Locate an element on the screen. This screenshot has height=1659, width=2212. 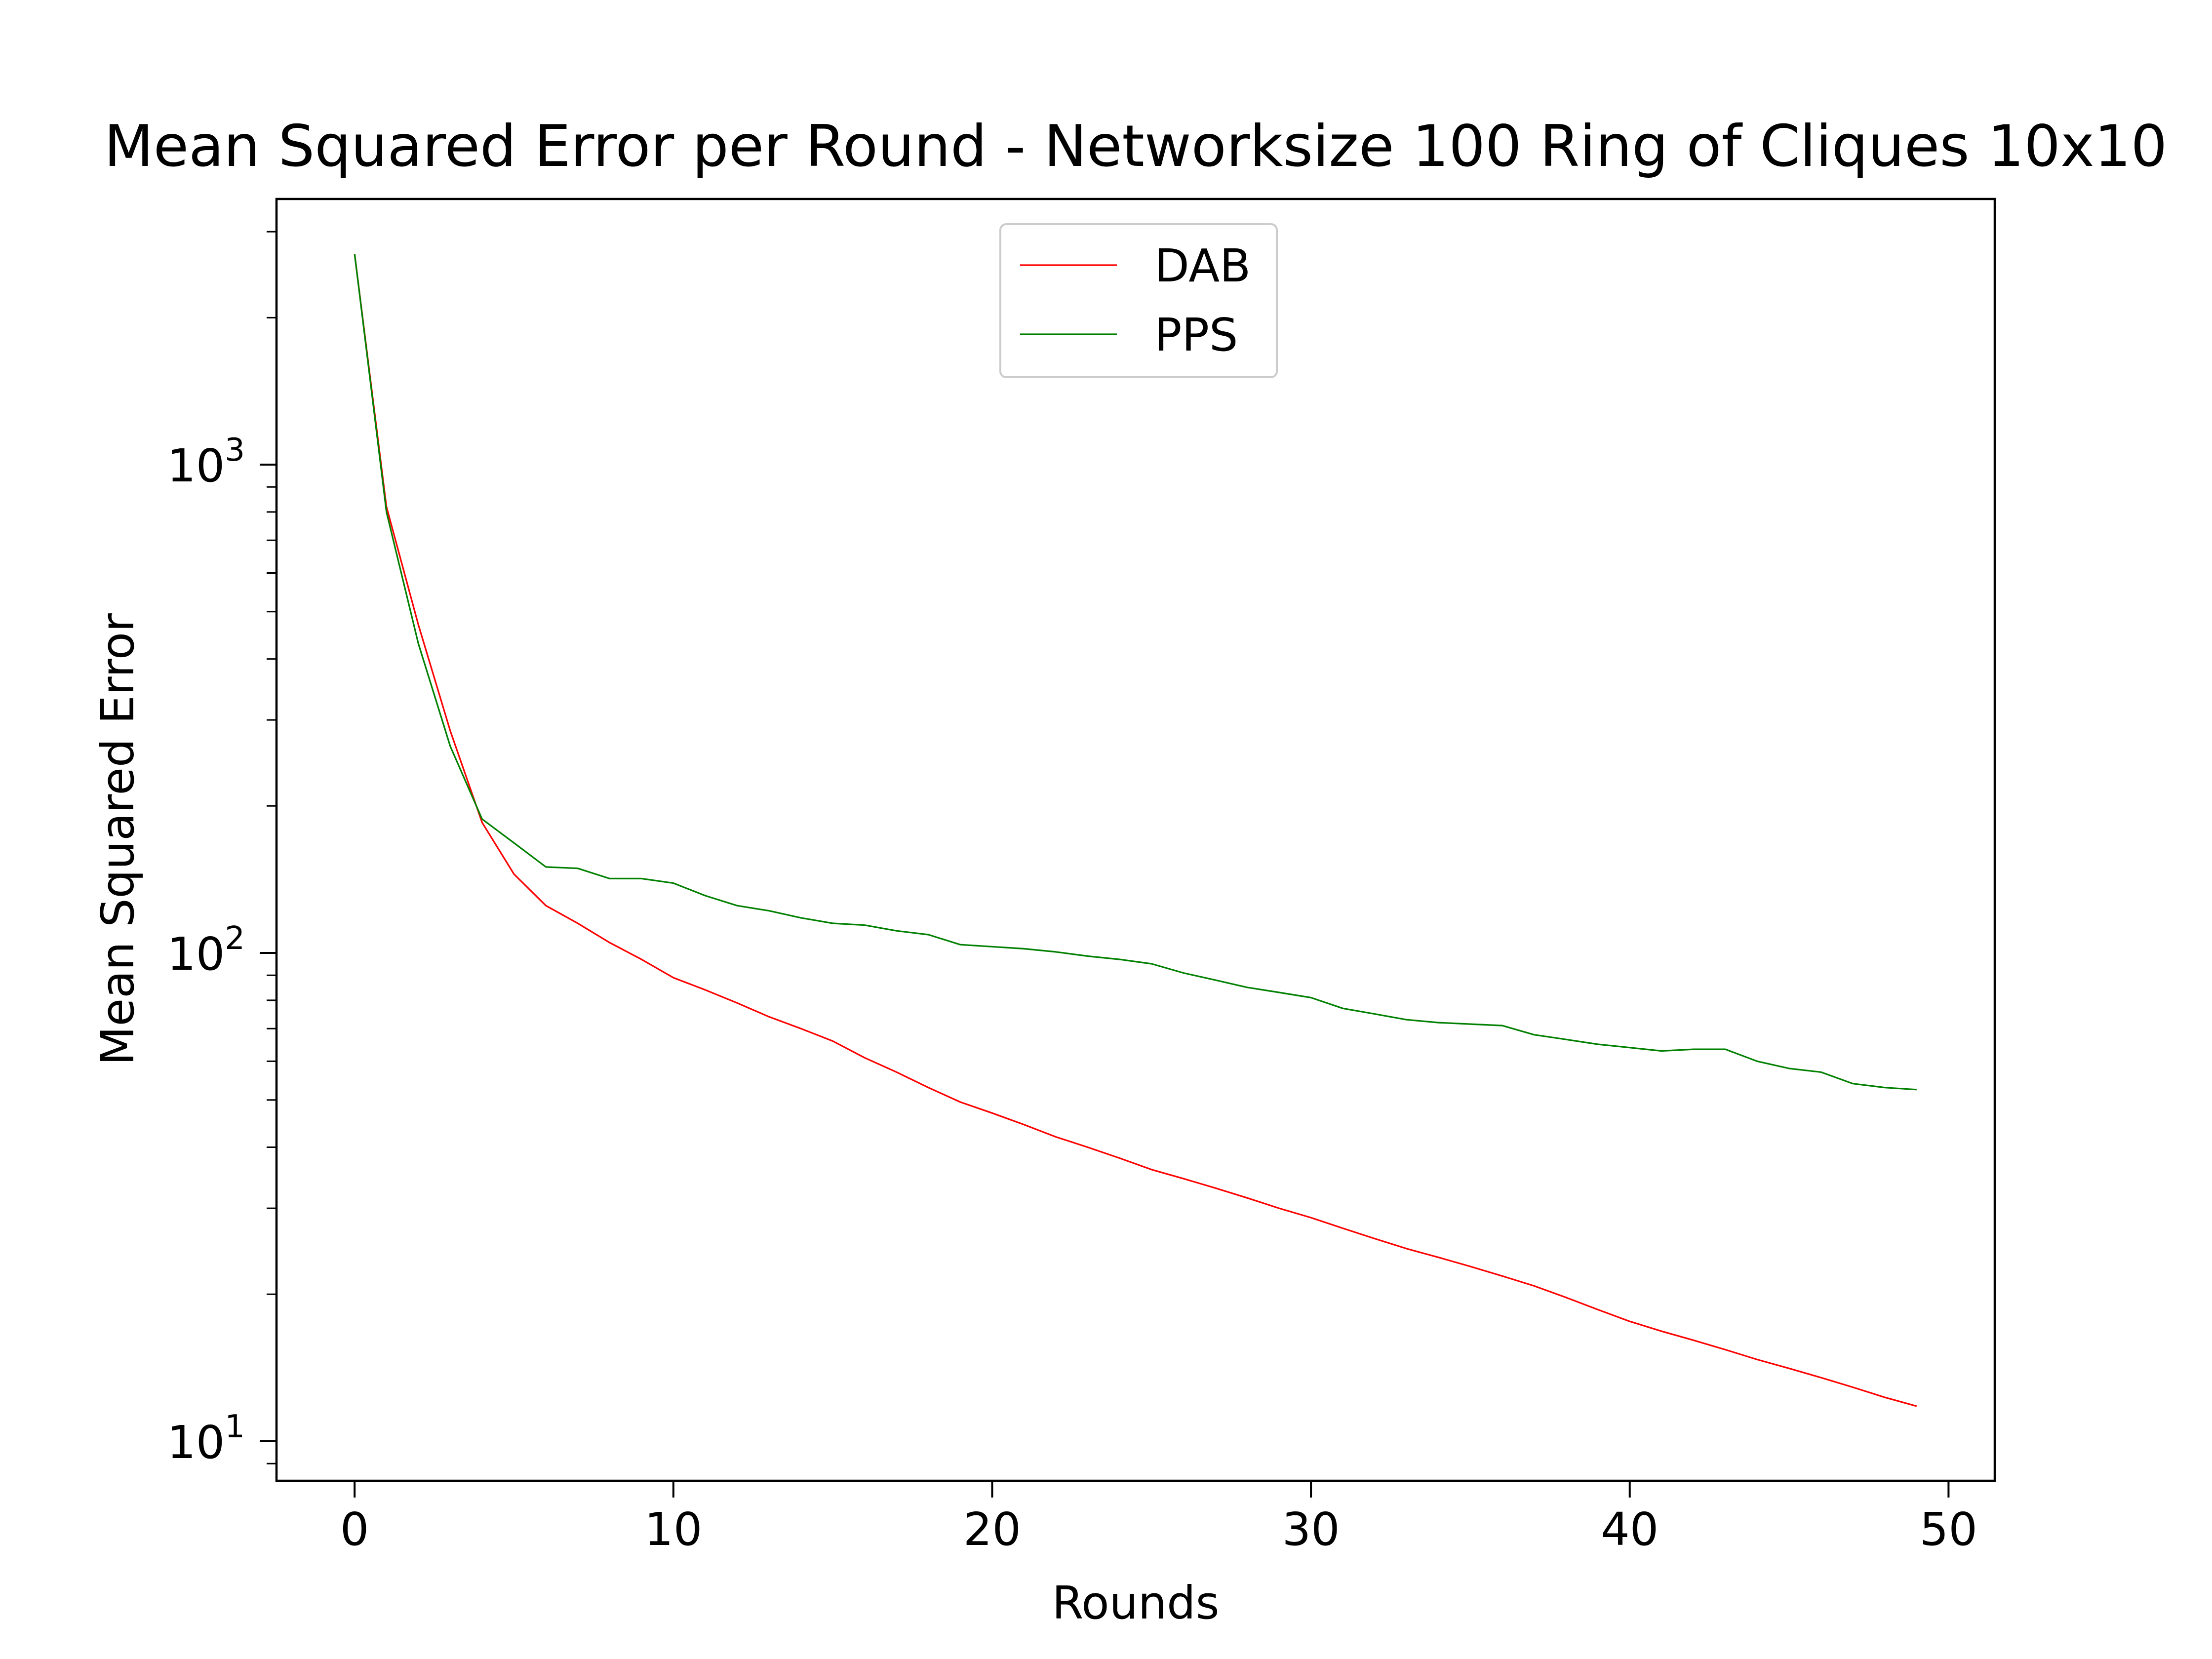
legend-label-pps: PPS is located at coordinates (1196, 335).